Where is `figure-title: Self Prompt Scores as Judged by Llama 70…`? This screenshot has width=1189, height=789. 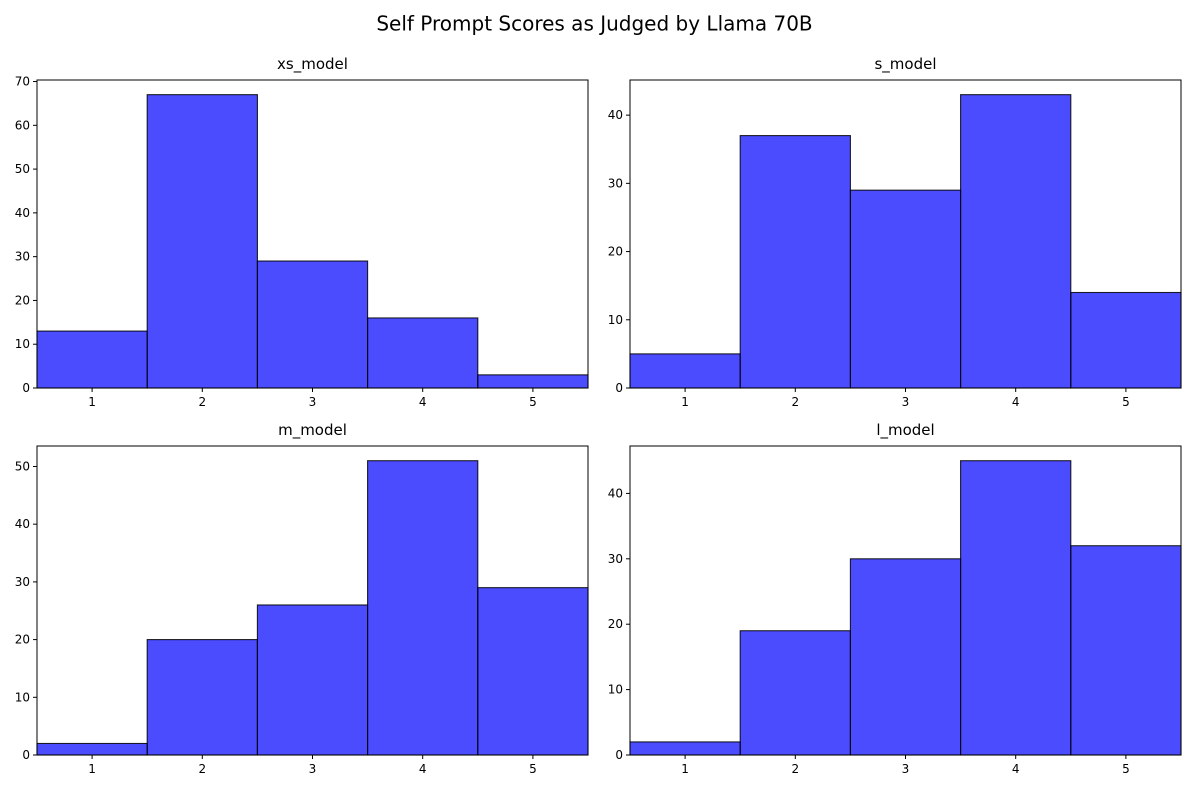
figure-title: Self Prompt Scores as Judged by Llama 70… is located at coordinates (594, 24).